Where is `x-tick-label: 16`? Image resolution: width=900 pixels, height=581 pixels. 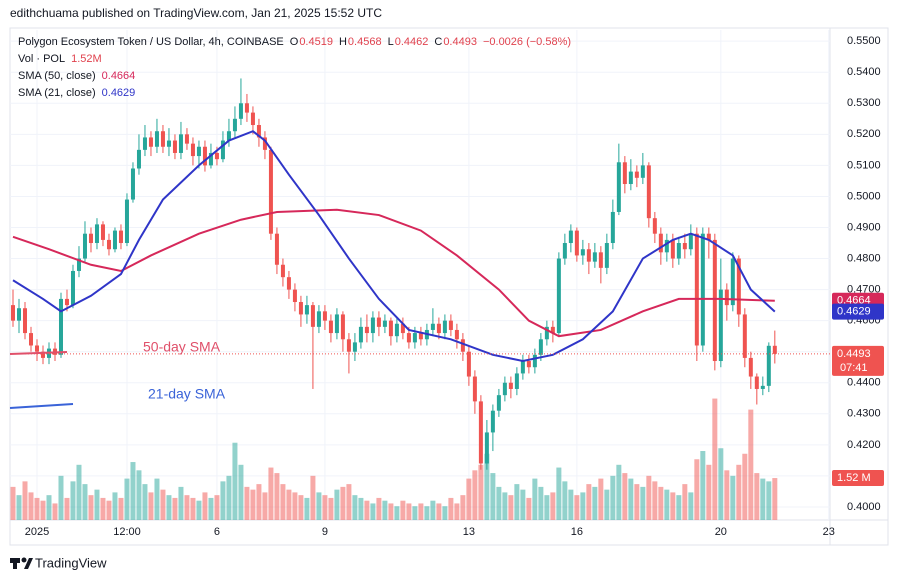
x-tick-label: 16 is located at coordinates (577, 532).